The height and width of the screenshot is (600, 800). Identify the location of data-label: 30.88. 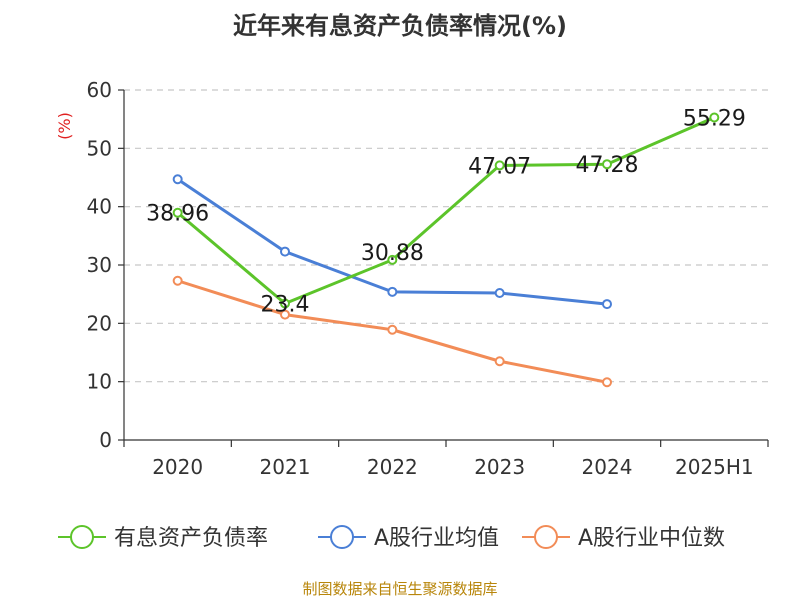
(392, 253).